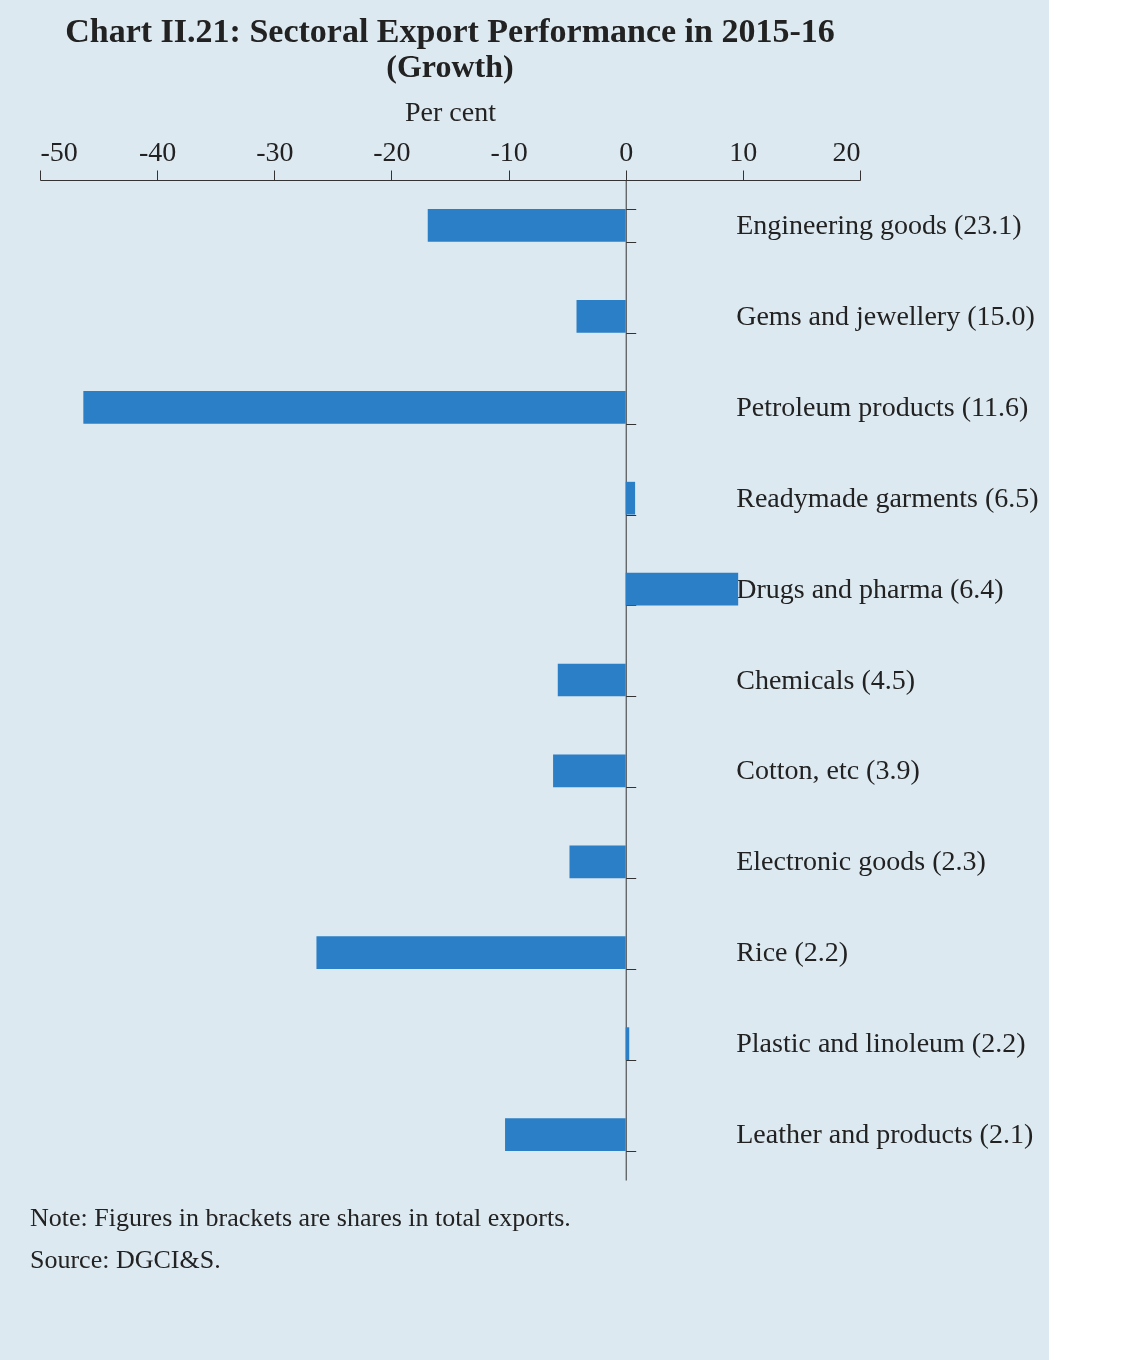 The image size is (1121, 1360). Describe the element at coordinates (826, 679) in the screenshot. I see `y-tick-label: Chemicals (4.5)` at that location.